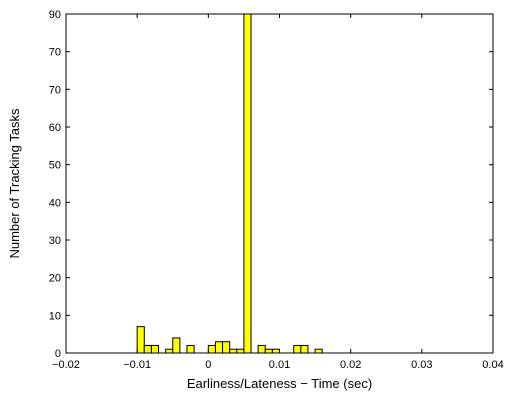 The width and height of the screenshot is (505, 396). I want to click on x-tick-label: −0.01, so click(137, 365).